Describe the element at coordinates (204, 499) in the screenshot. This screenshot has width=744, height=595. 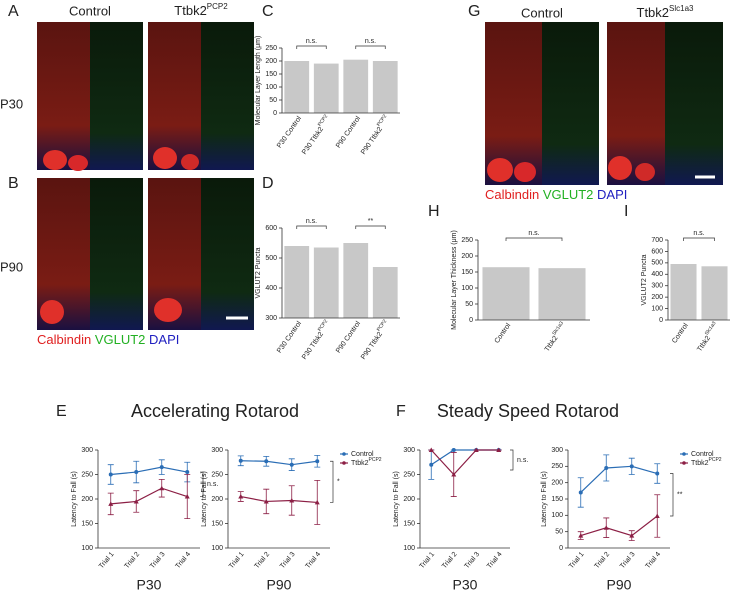
I see `y-axis-label: Latency to Fall (s)` at that location.